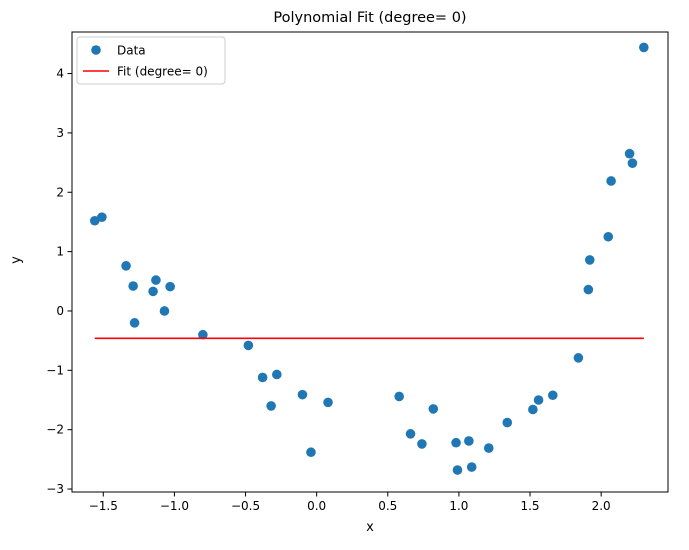 The height and width of the screenshot is (550, 689). What do you see at coordinates (55, 370) in the screenshot?
I see `y-tick-label: −1` at bounding box center [55, 370].